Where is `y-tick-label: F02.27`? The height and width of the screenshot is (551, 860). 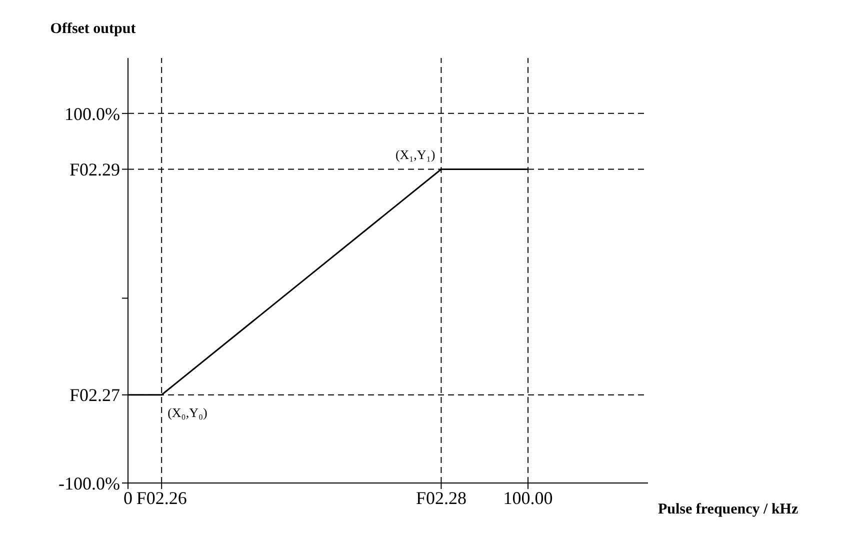 y-tick-label: F02.27 is located at coordinates (94, 395).